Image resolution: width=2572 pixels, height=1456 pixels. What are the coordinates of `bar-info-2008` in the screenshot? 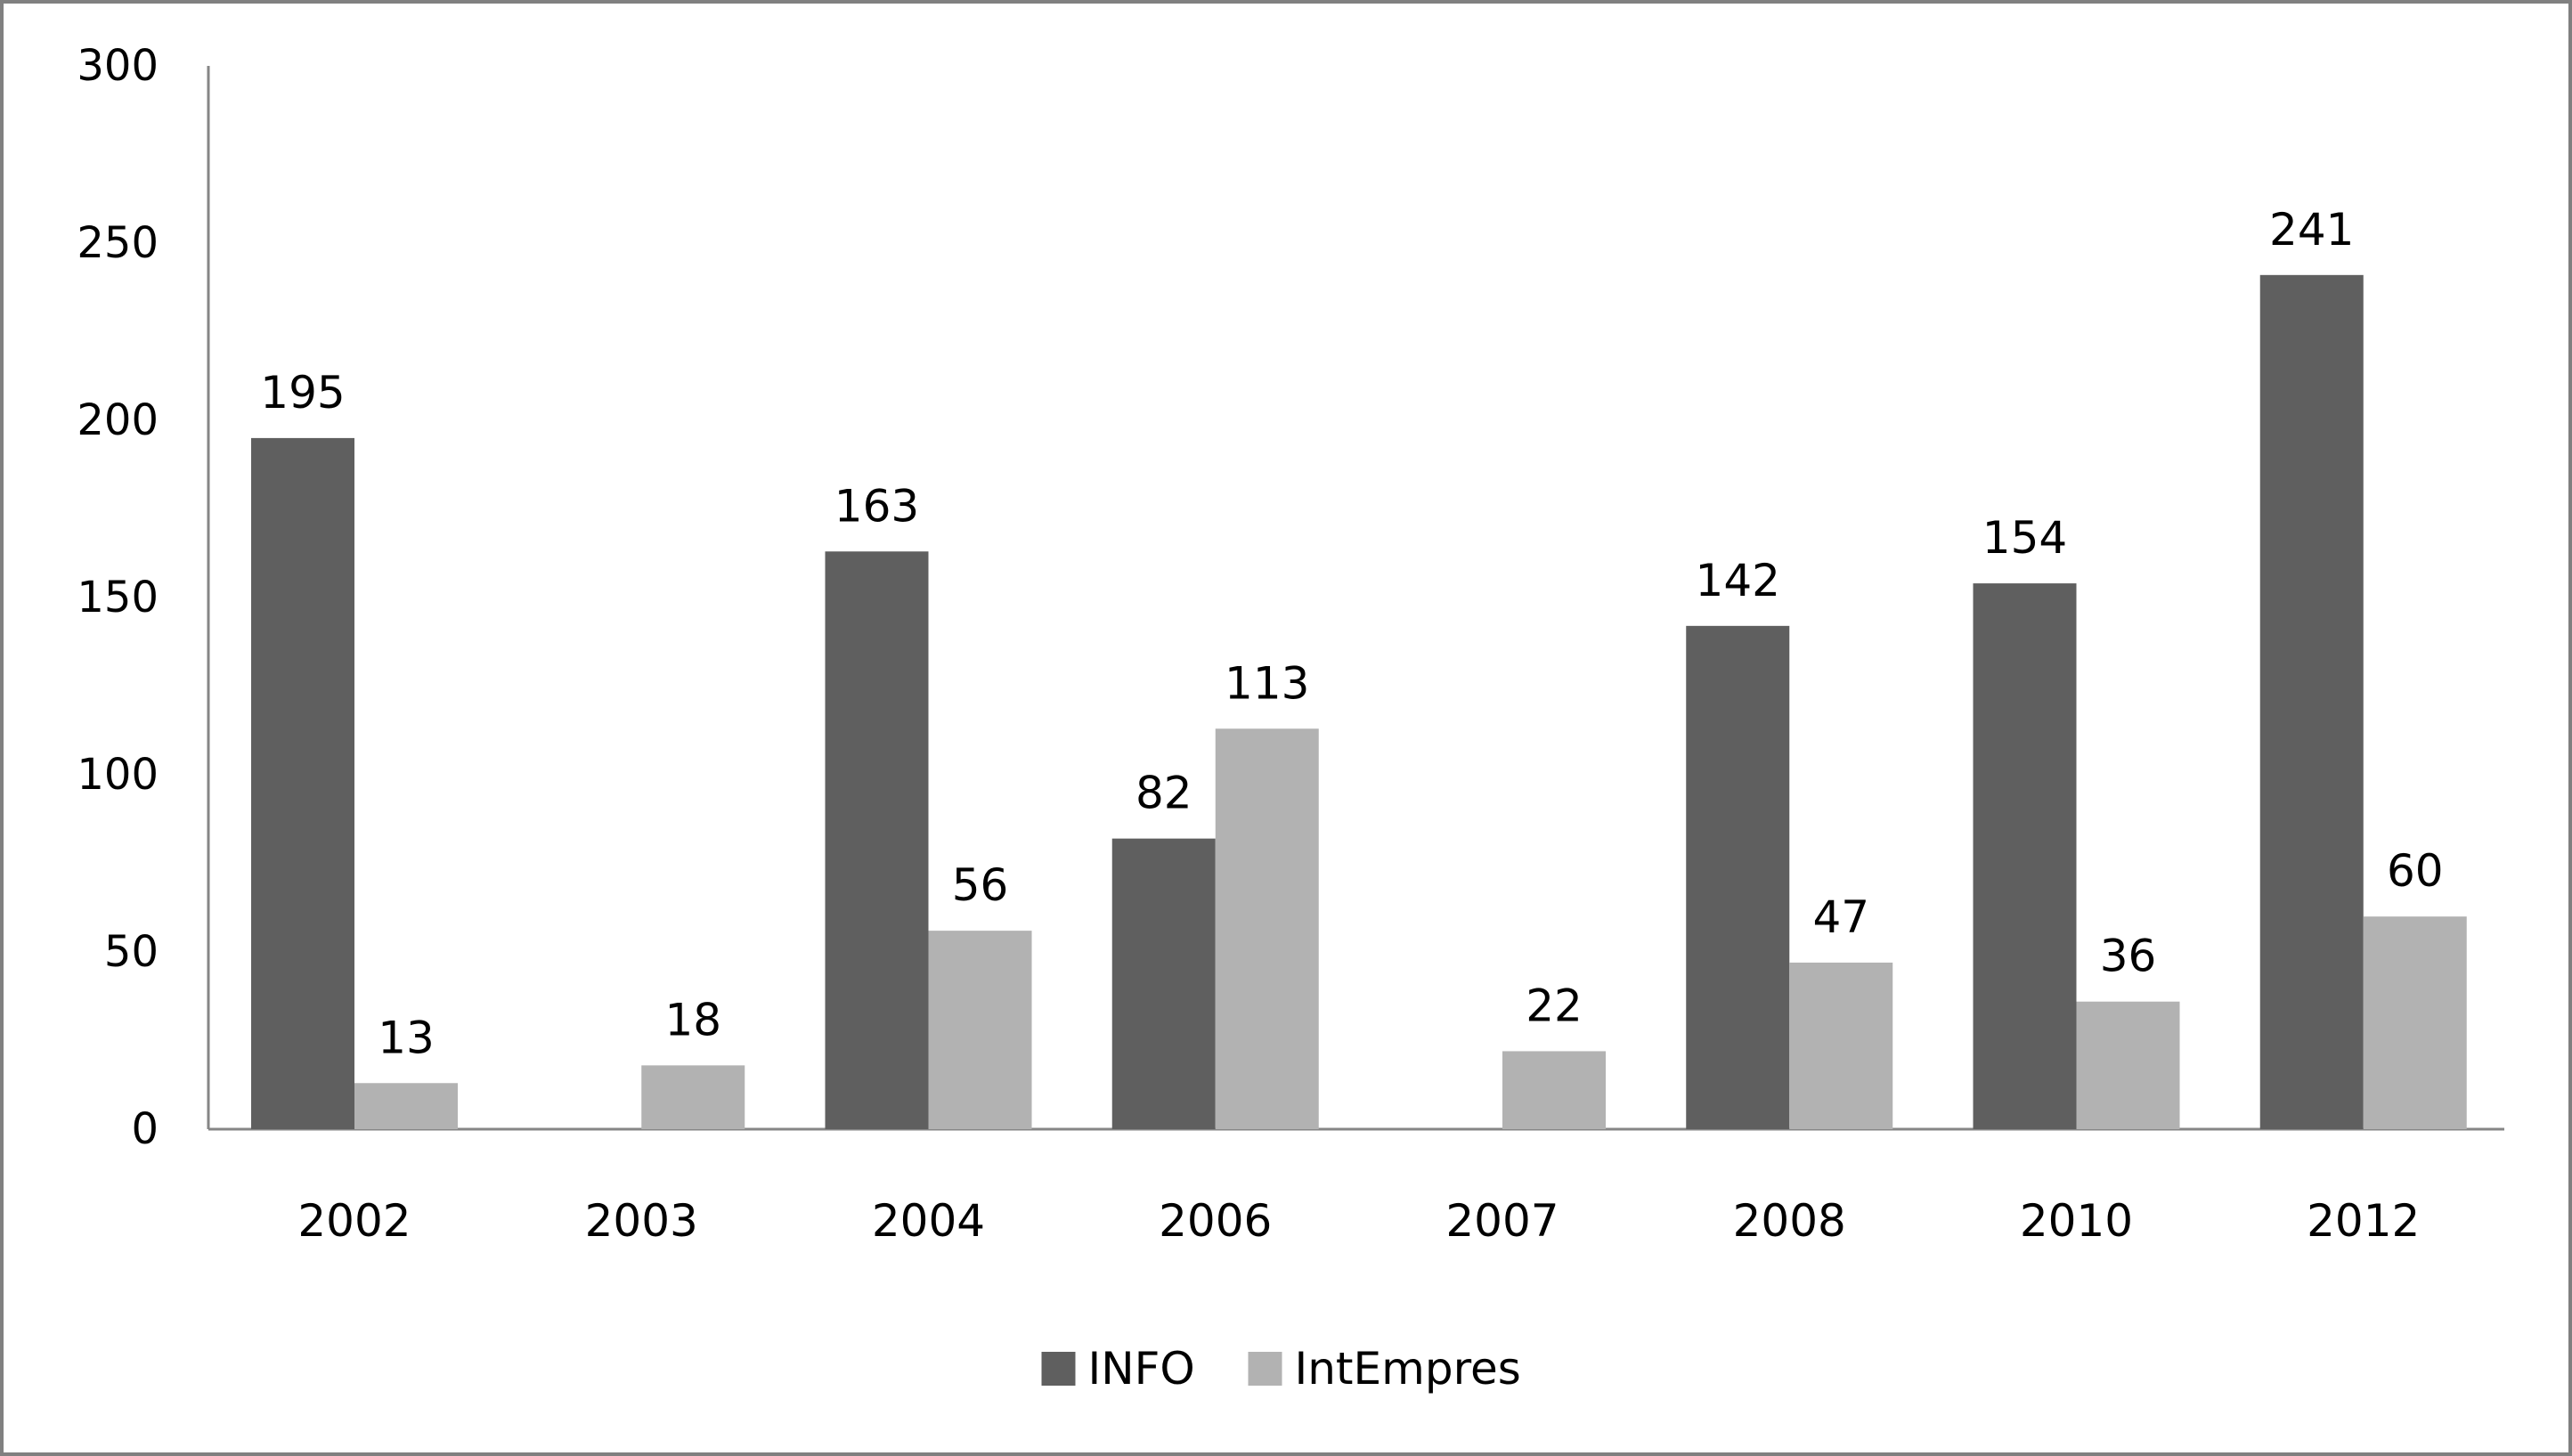 It's located at (1738, 877).